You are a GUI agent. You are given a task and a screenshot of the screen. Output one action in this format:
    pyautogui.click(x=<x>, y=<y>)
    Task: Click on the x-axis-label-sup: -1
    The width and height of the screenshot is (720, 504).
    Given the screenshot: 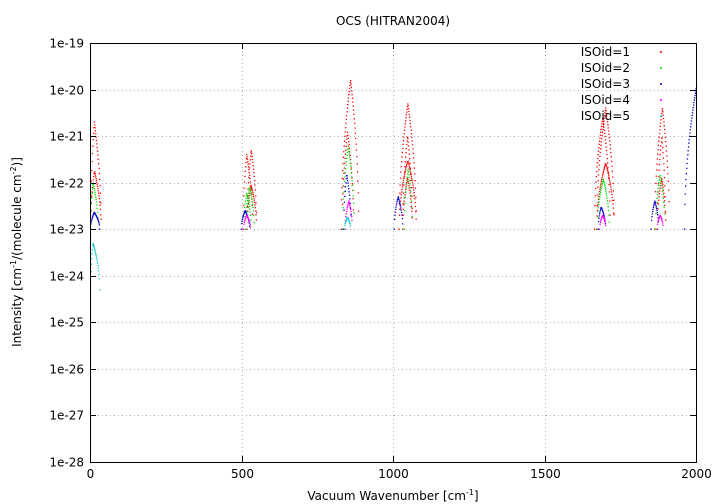 What is the action you would take?
    pyautogui.click(x=470, y=492)
    